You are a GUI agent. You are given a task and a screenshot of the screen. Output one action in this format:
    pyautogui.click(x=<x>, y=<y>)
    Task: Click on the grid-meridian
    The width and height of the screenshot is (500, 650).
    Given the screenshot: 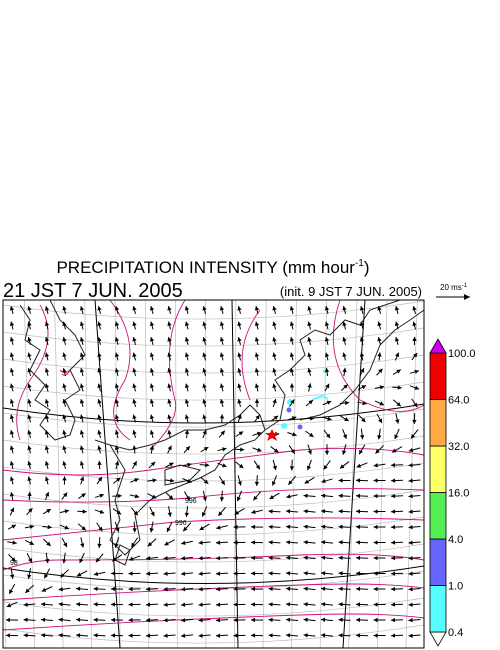 What is the action you would take?
    pyautogui.click(x=88, y=474)
    